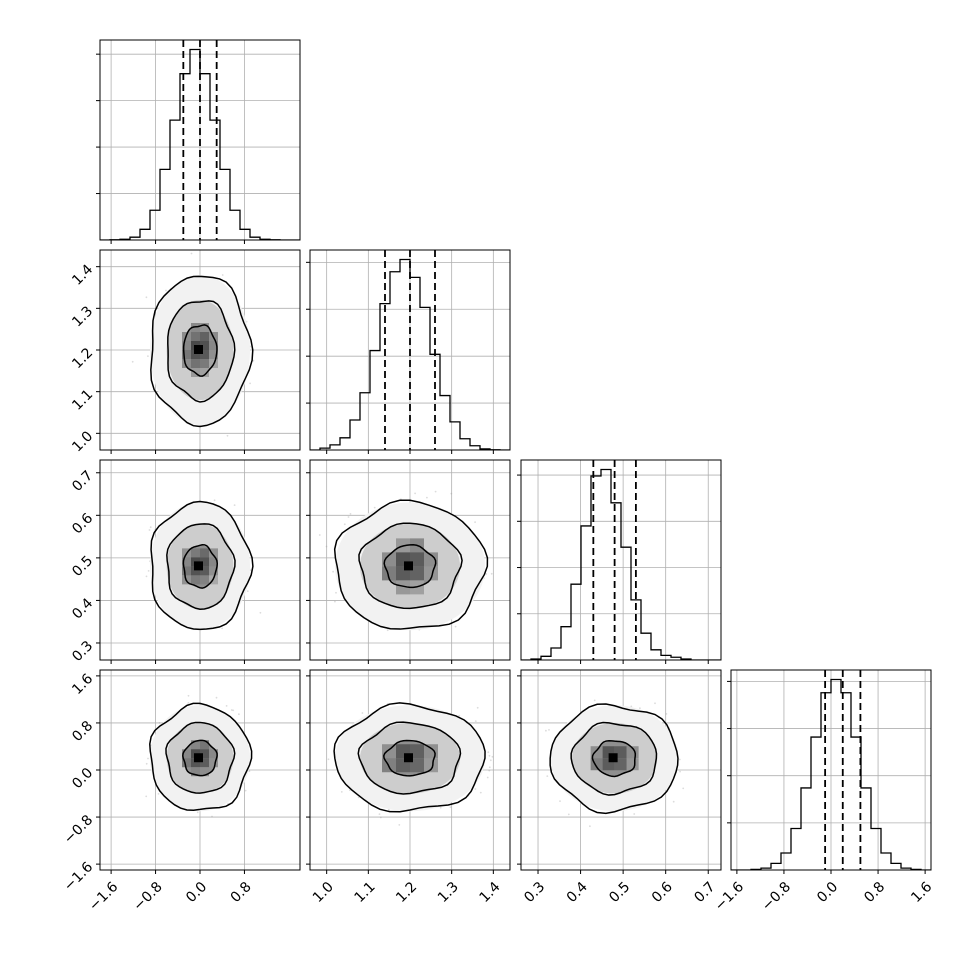 Image resolution: width=970 pixels, height=970 pixels. What do you see at coordinates (78, 829) in the screenshot?
I see `y-tick-label: −0.8` at bounding box center [78, 829].